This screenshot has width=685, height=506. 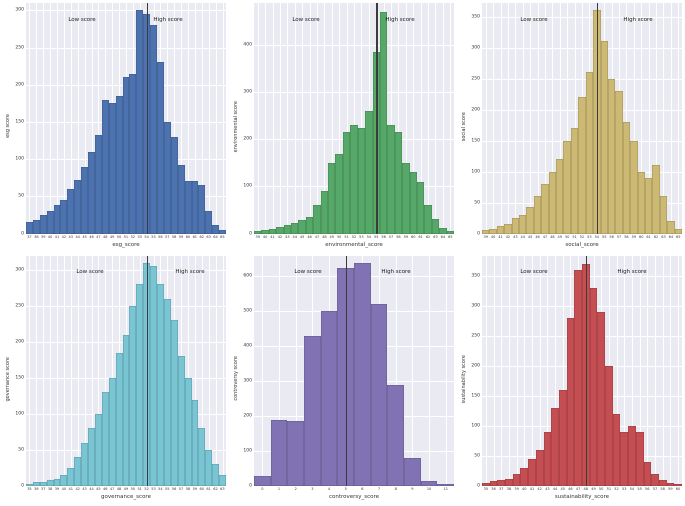 What do you see at coordinates (19, 378) in the screenshot?
I see `y-tick-label: 150` at bounding box center [19, 378].